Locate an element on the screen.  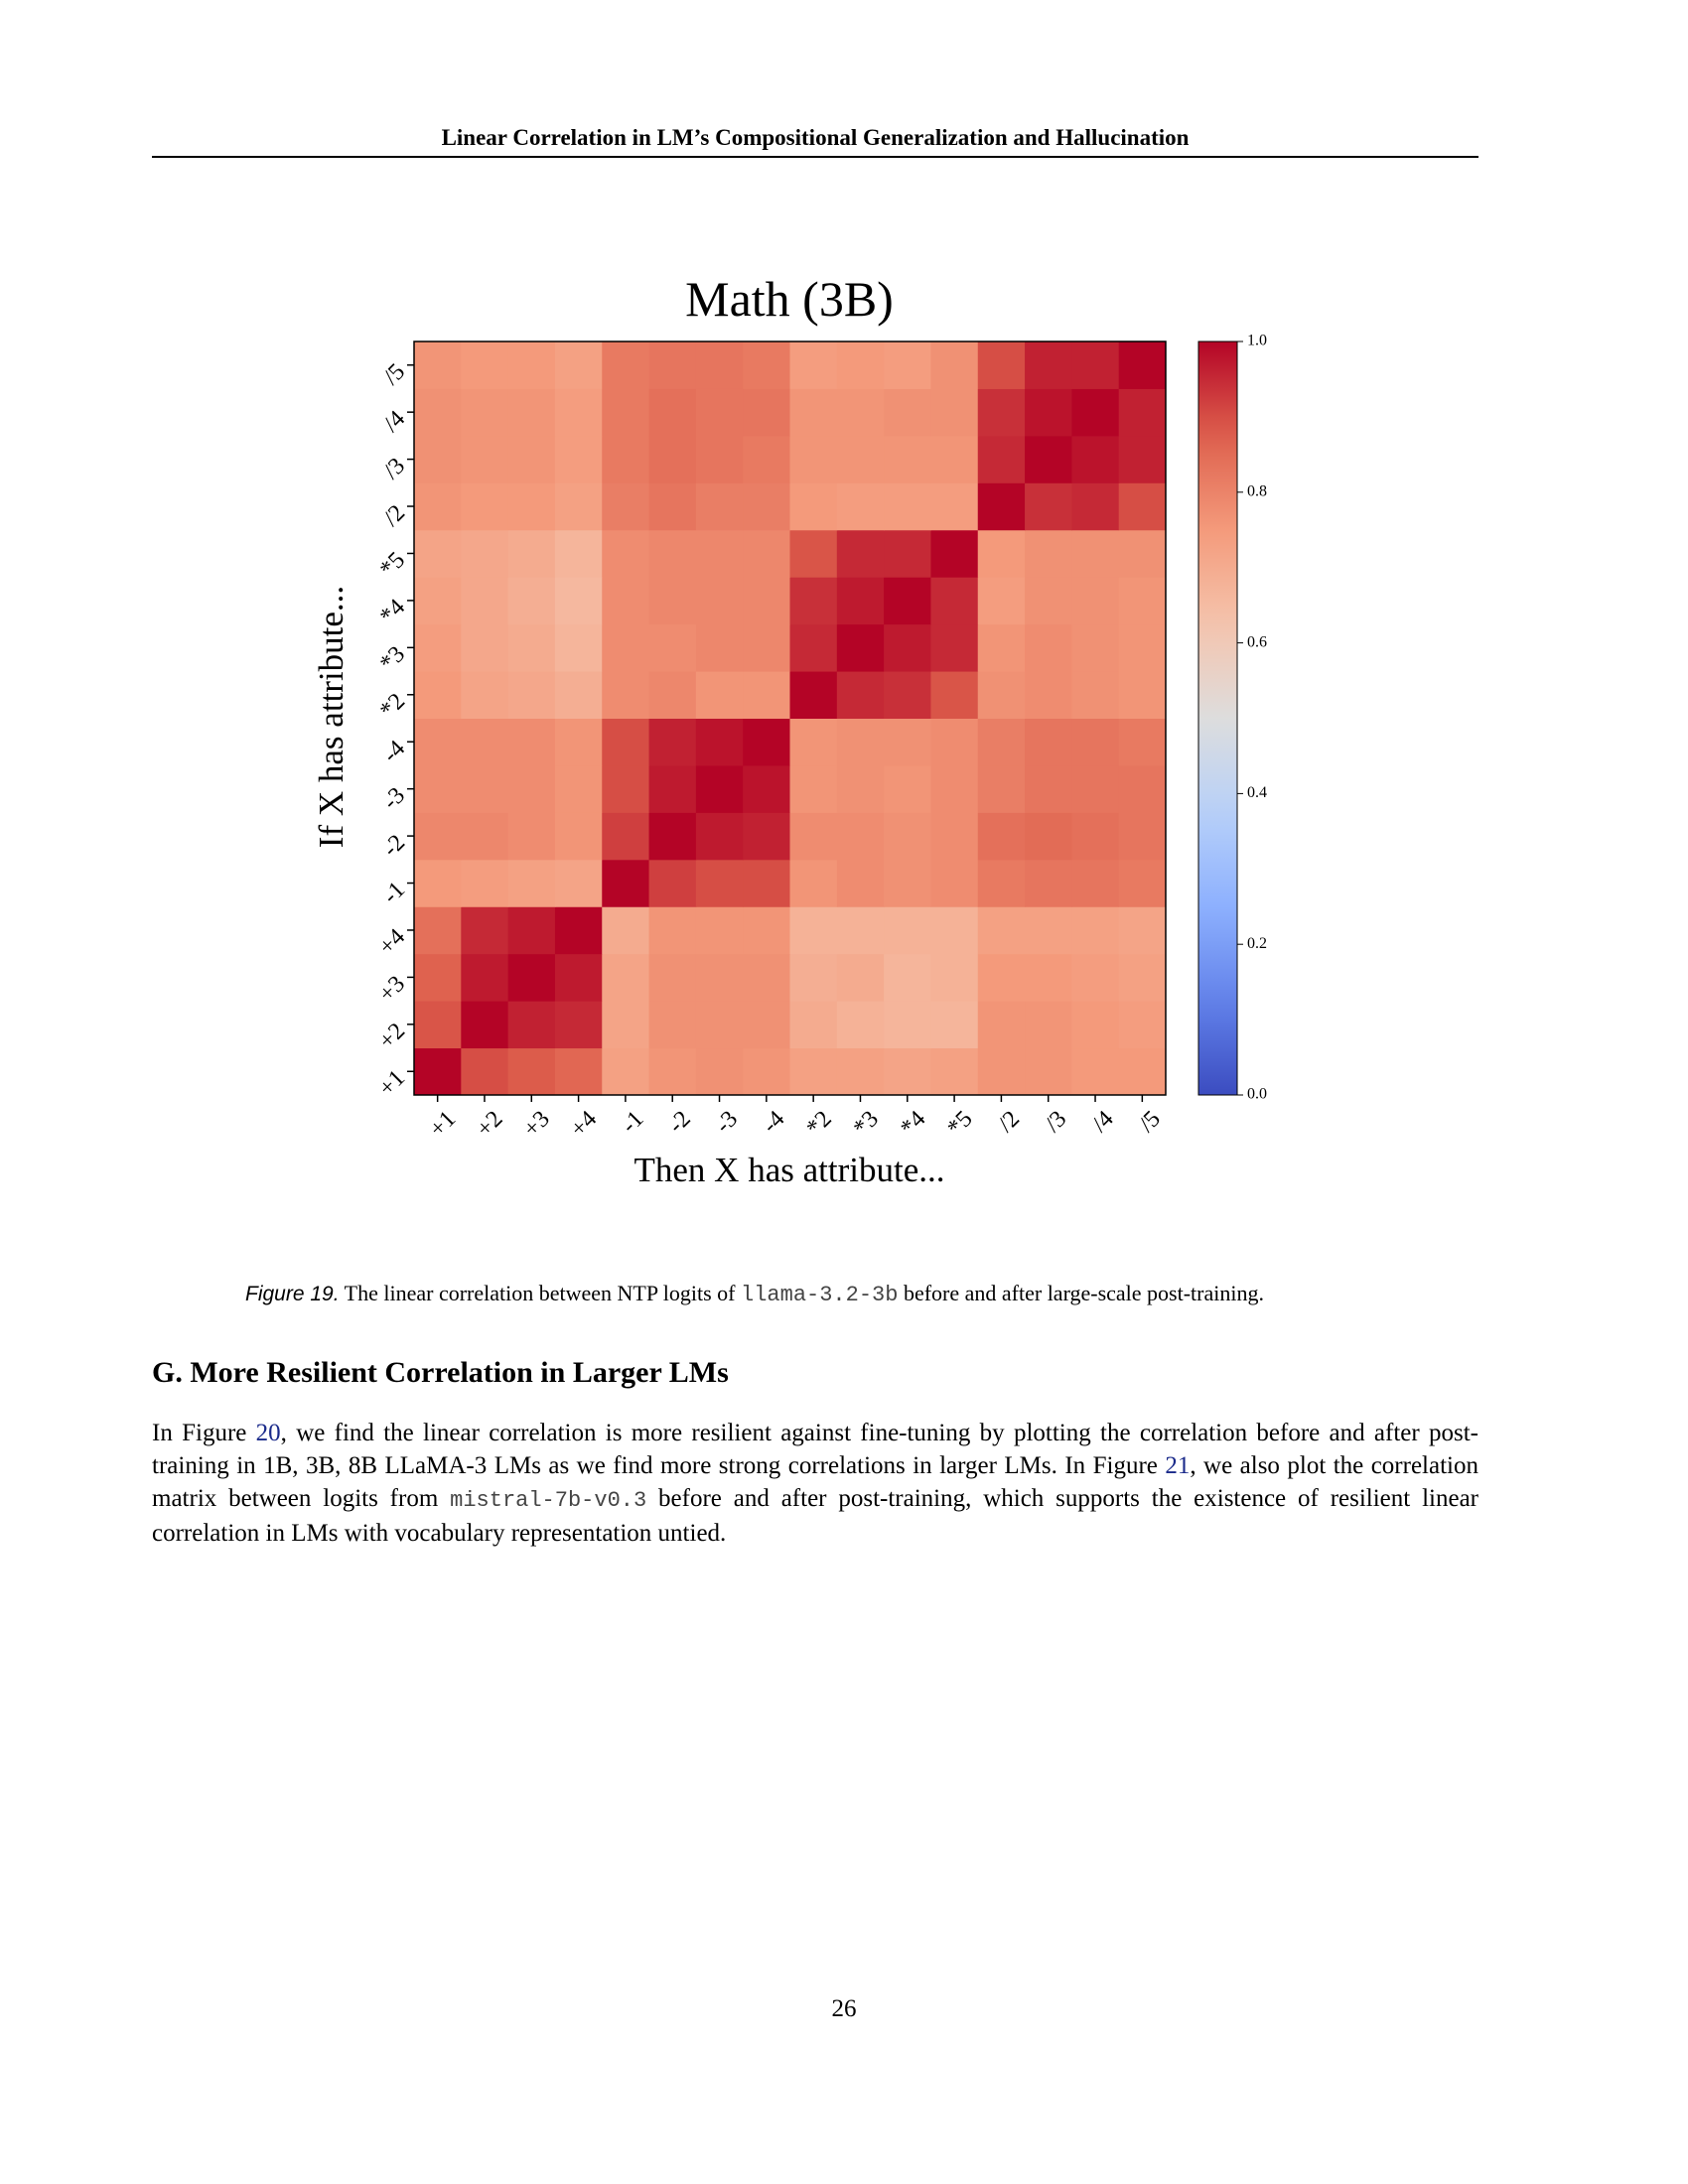
caption-label: Figure 19. is located at coordinates (292, 1294).